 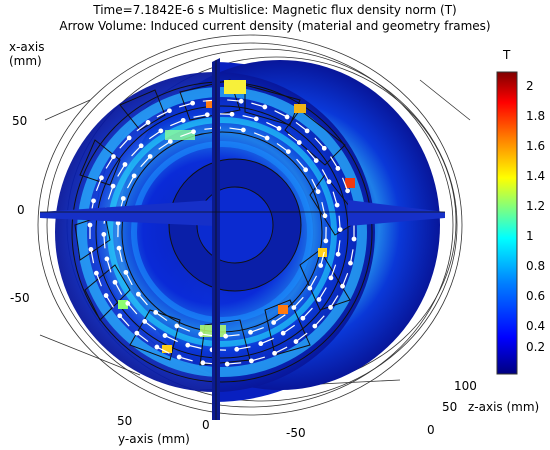 I want to click on x-axis-tick: 50, so click(x=20, y=121).